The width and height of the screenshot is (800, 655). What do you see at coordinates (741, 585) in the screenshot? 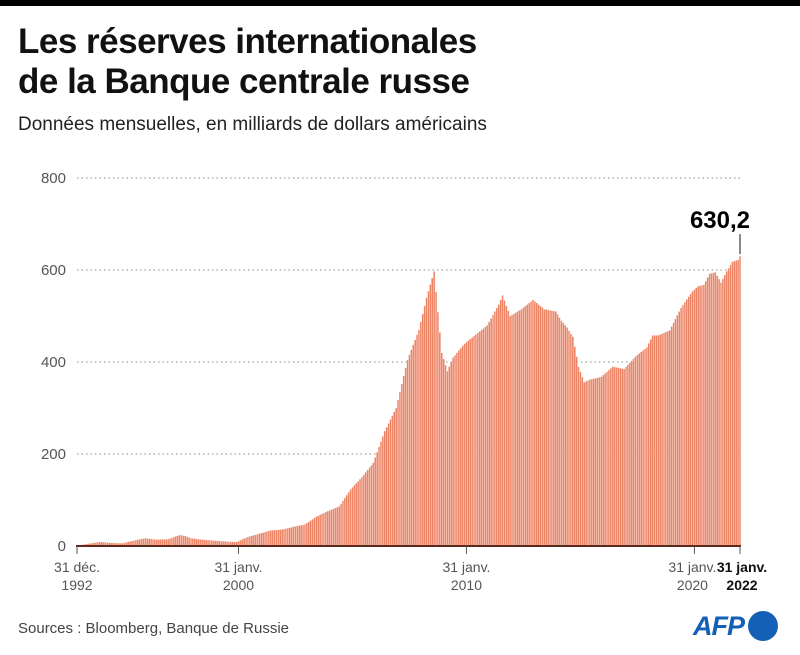
I see `x-tick-label-line2: 2022` at bounding box center [741, 585].